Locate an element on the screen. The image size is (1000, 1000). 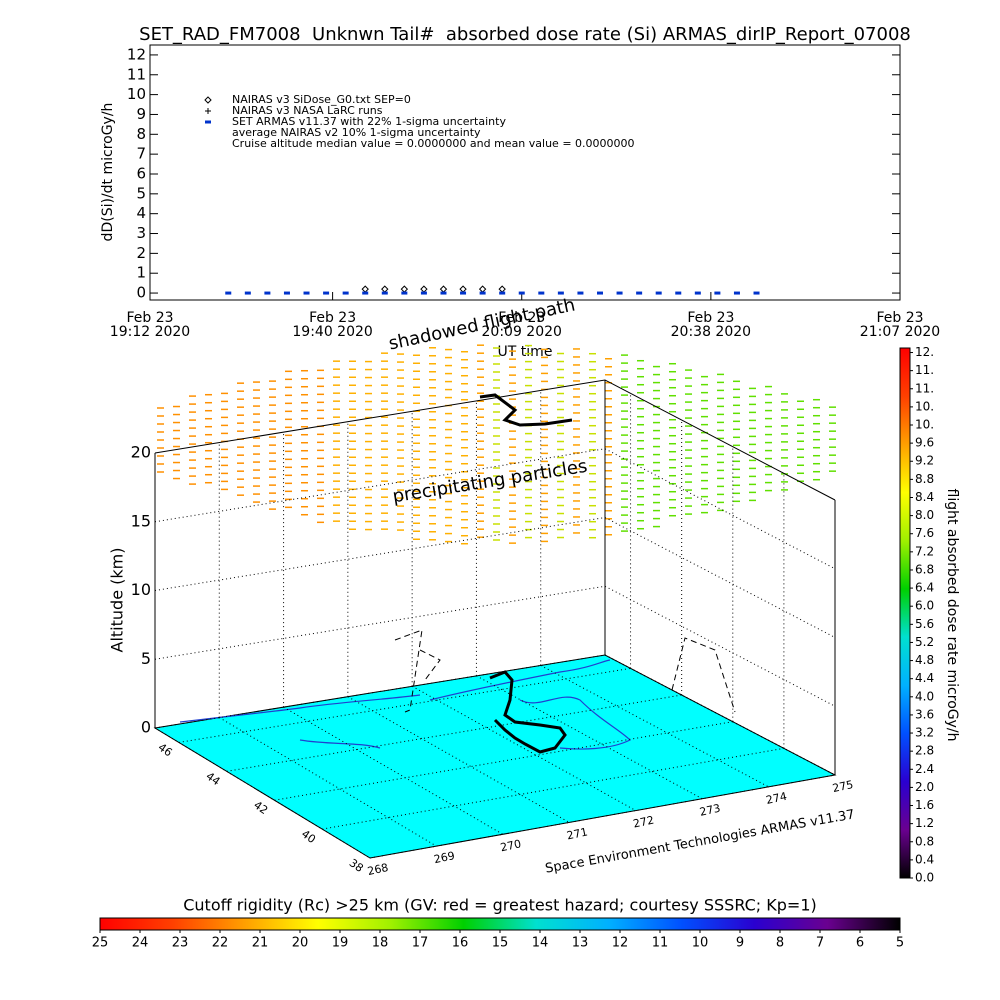
z-tick-label: 0 is located at coordinates (146, 727).